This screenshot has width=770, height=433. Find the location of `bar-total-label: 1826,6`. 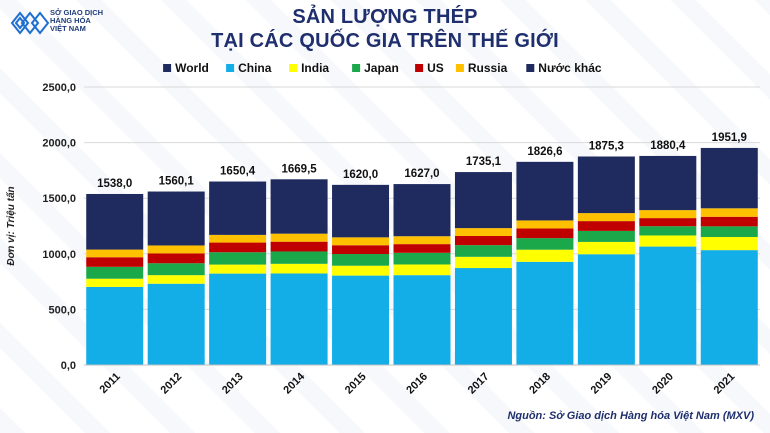

bar-total-label: 1826,6 is located at coordinates (544, 152).